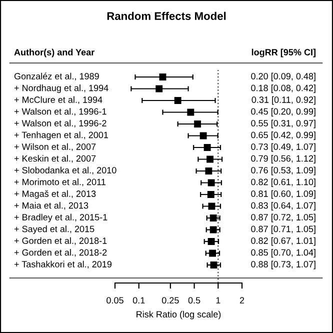  Describe the element at coordinates (283, 171) in the screenshot. I see `data-label: 0.76 [0.53, 1.09]` at that location.